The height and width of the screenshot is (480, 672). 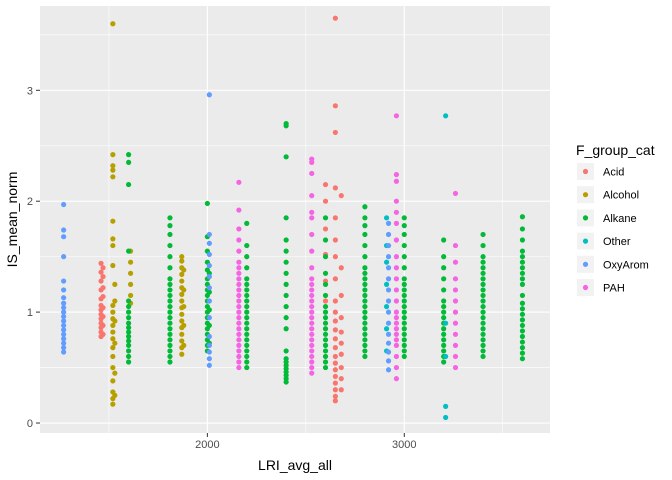 What do you see at coordinates (614, 289) in the screenshot?
I see `legend-label: PAH` at bounding box center [614, 289].